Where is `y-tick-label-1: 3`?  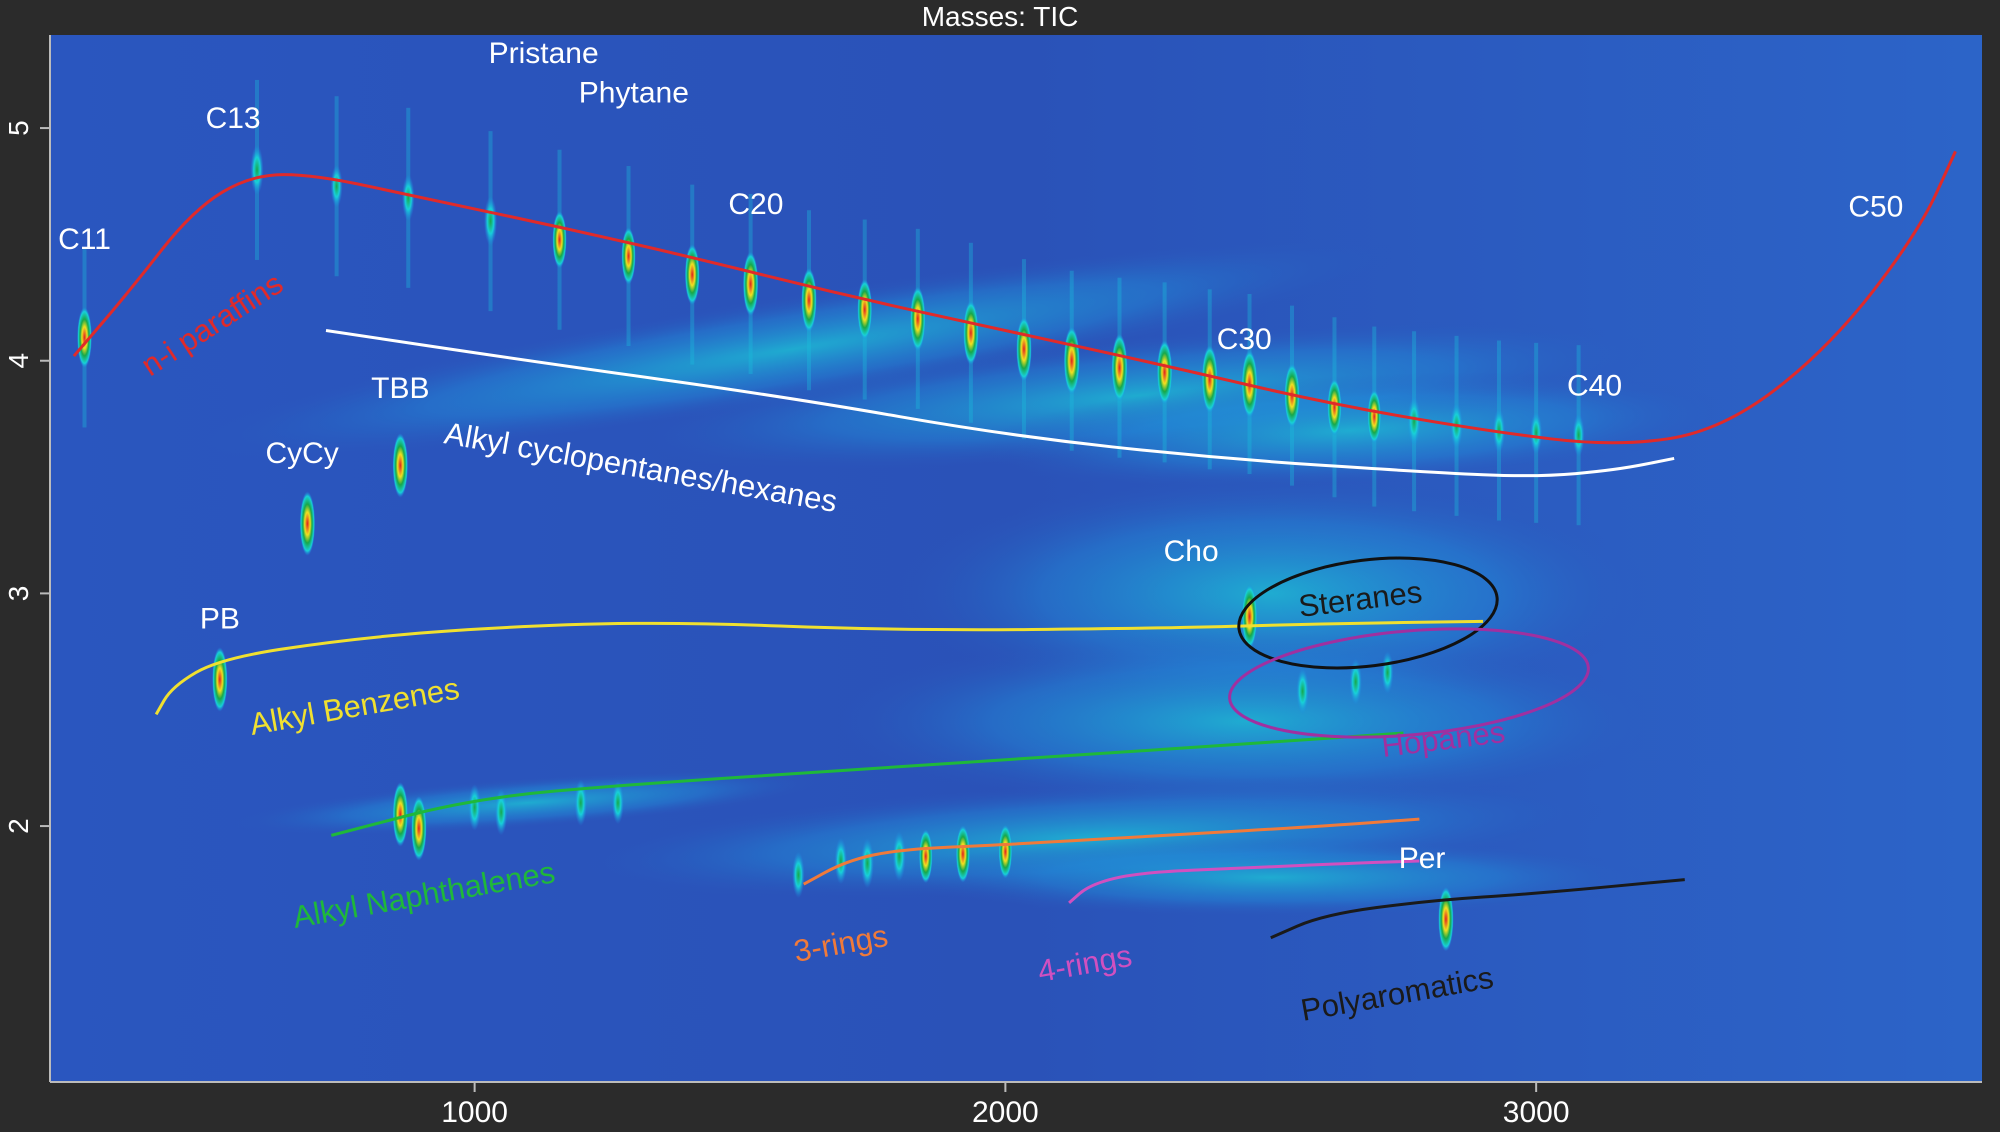
y-tick-label-1: 3 is located at coordinates (18, 594).